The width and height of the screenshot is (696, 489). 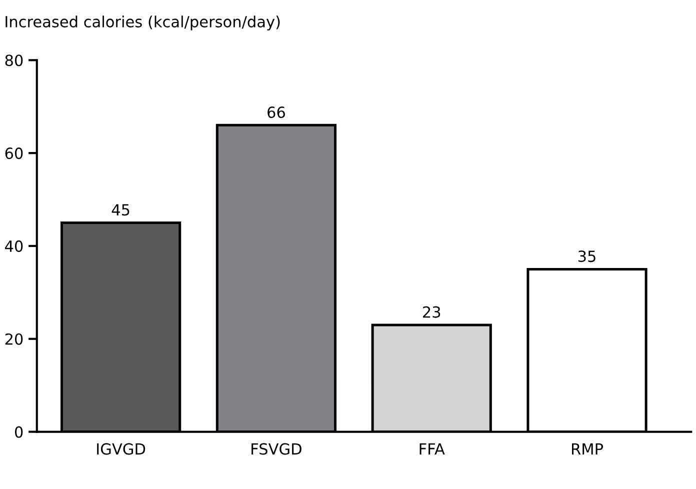 I want to click on data-label: 23, so click(x=431, y=312).